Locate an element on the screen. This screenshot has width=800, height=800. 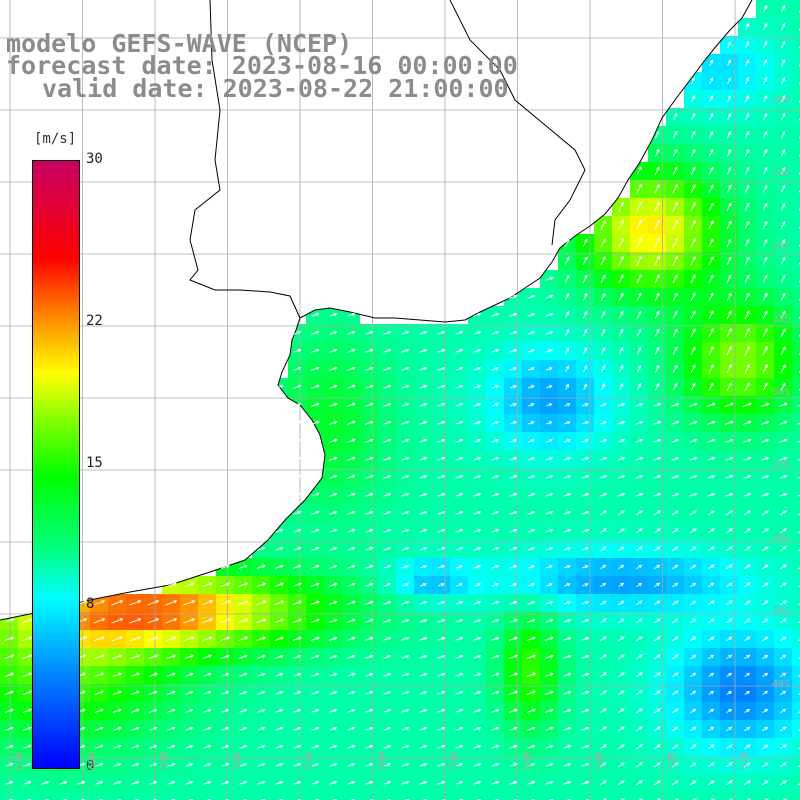
latitude-label: 33S is located at coordinates (781, 173).